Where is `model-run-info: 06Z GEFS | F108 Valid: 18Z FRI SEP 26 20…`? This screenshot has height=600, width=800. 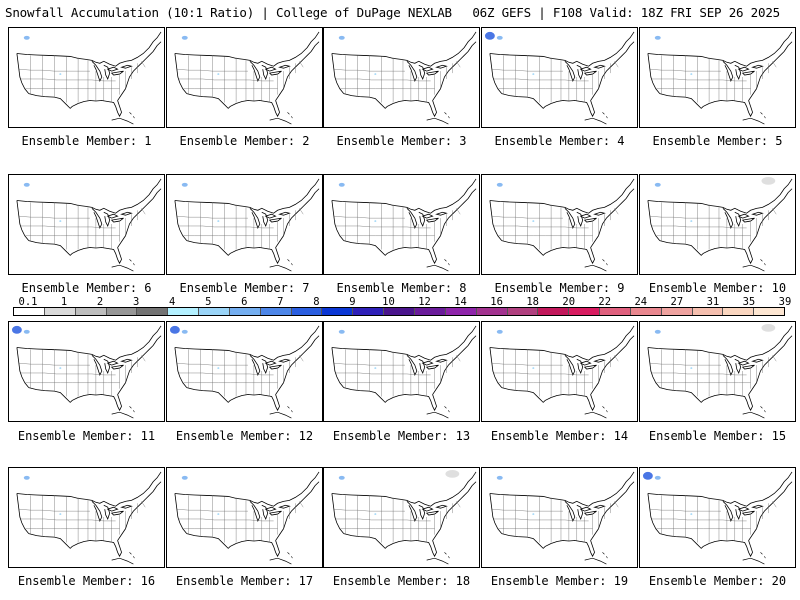 model-run-info: 06Z GEFS | F108 Valid: 18Z FRI SEP 26 20… is located at coordinates (626, 12).